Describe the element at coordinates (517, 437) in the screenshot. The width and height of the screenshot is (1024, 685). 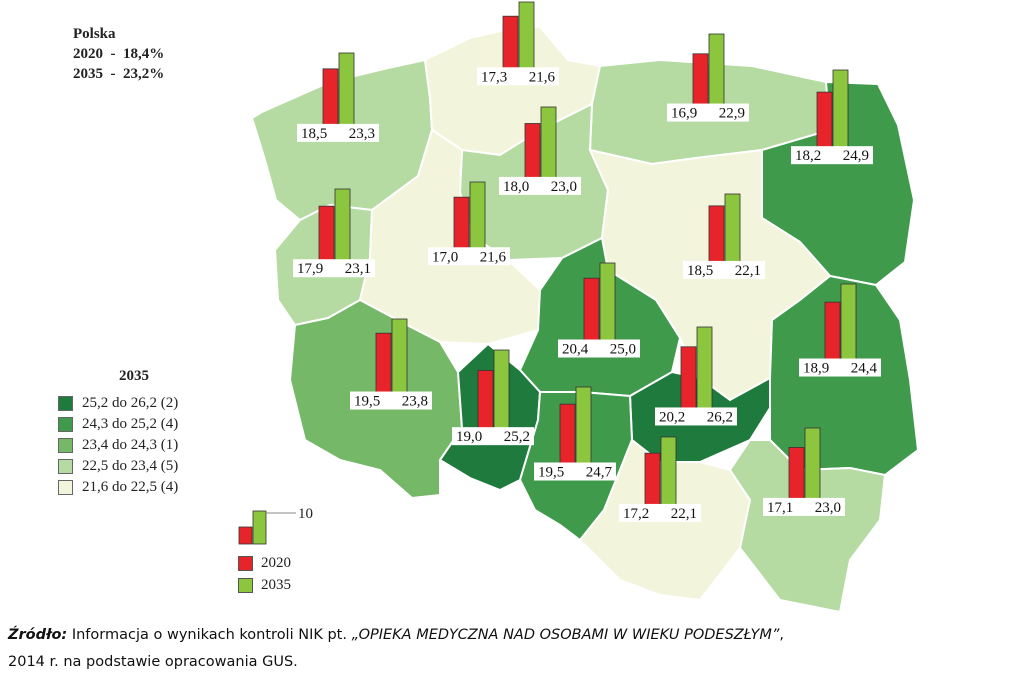
I see `value-2035-opolskie: 25,2` at that location.